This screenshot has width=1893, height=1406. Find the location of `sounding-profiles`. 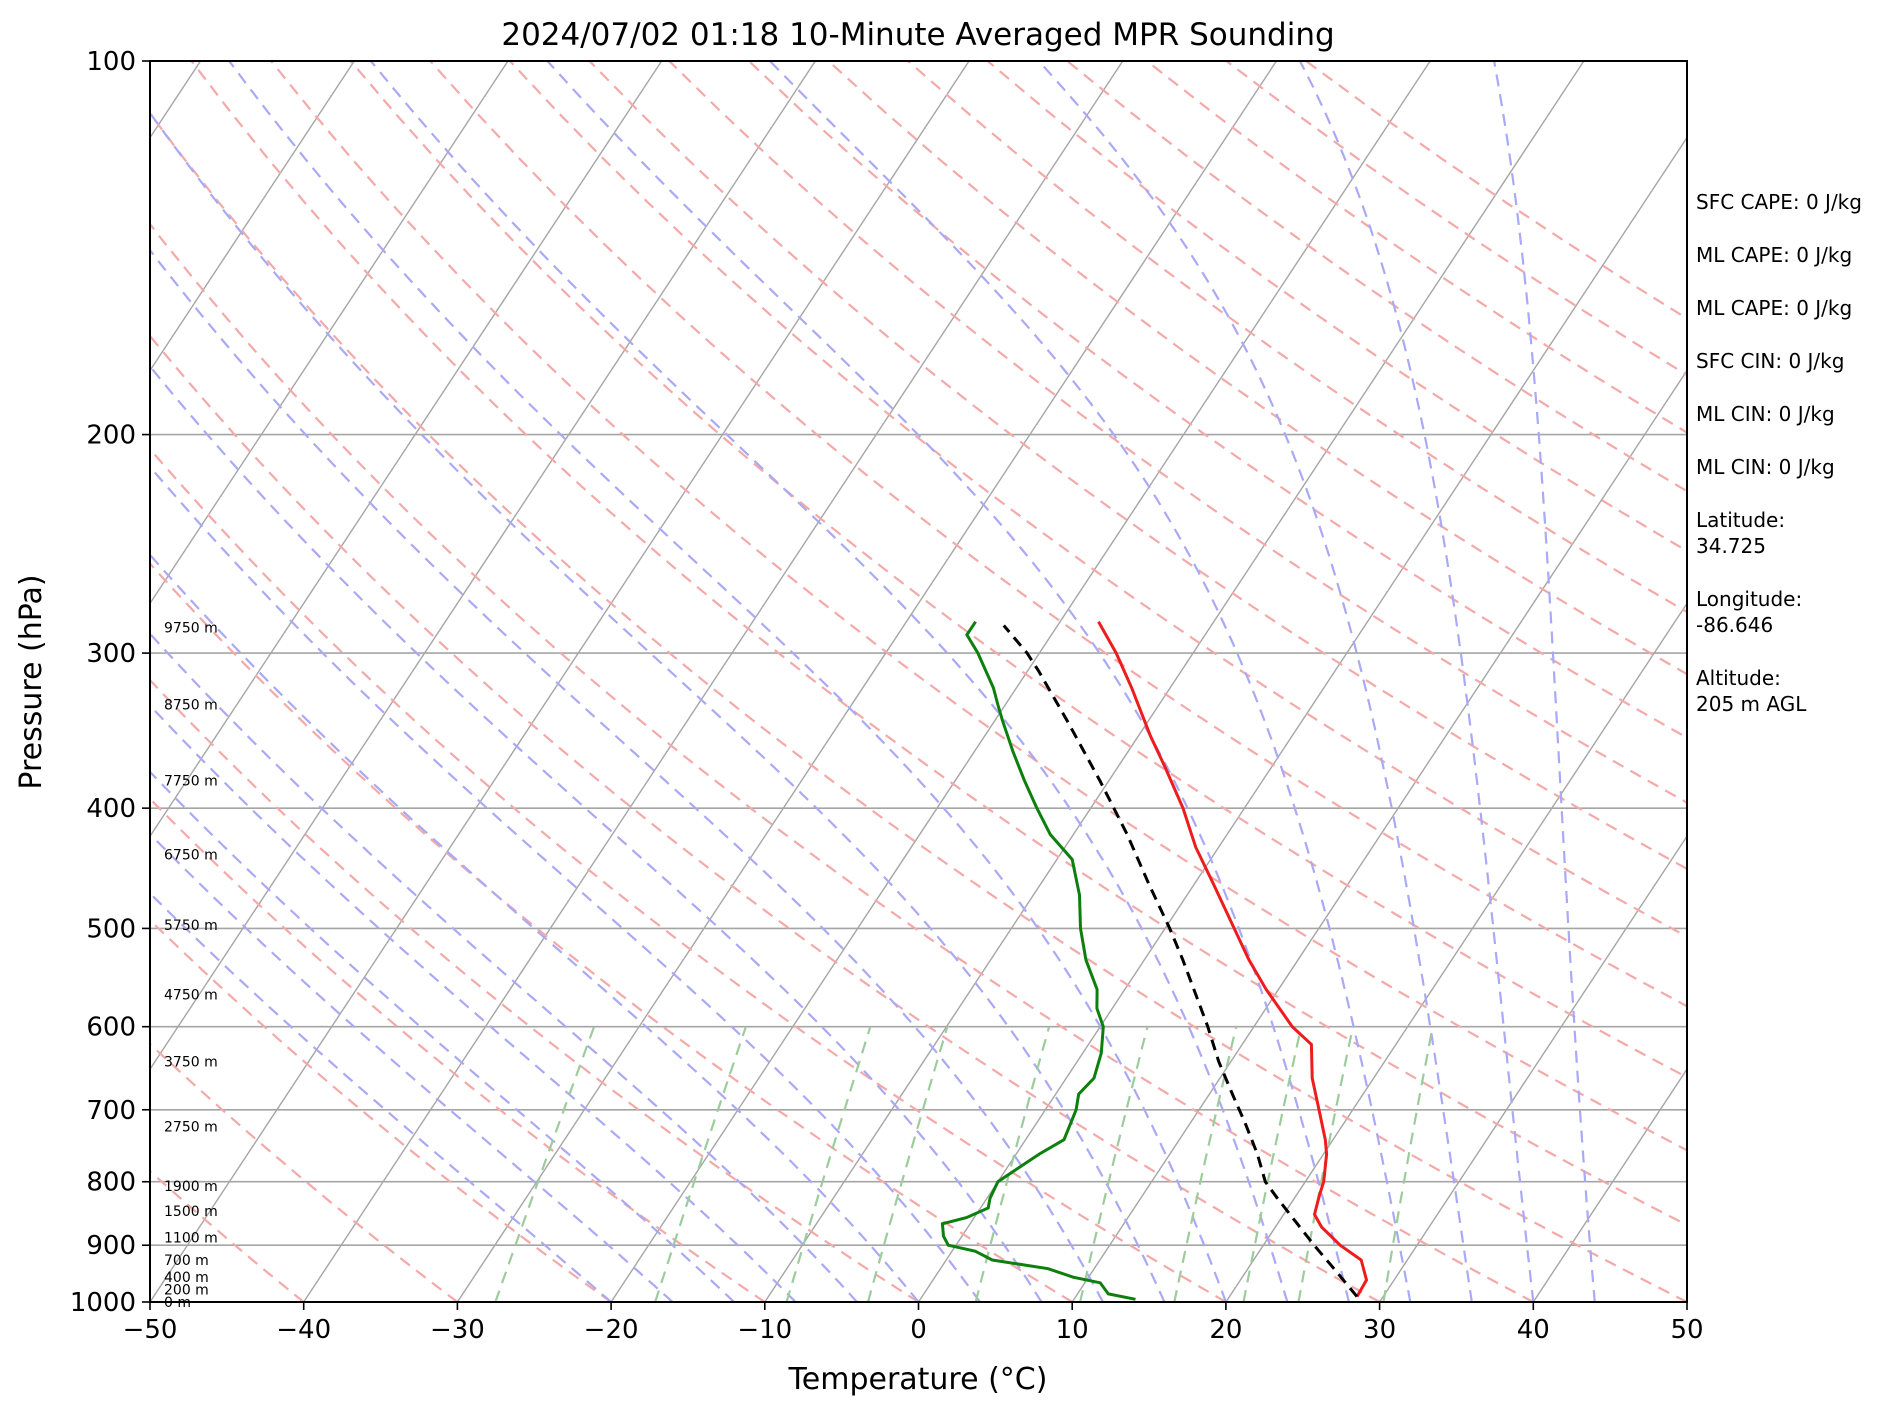

sounding-profiles is located at coordinates (1154, 960).